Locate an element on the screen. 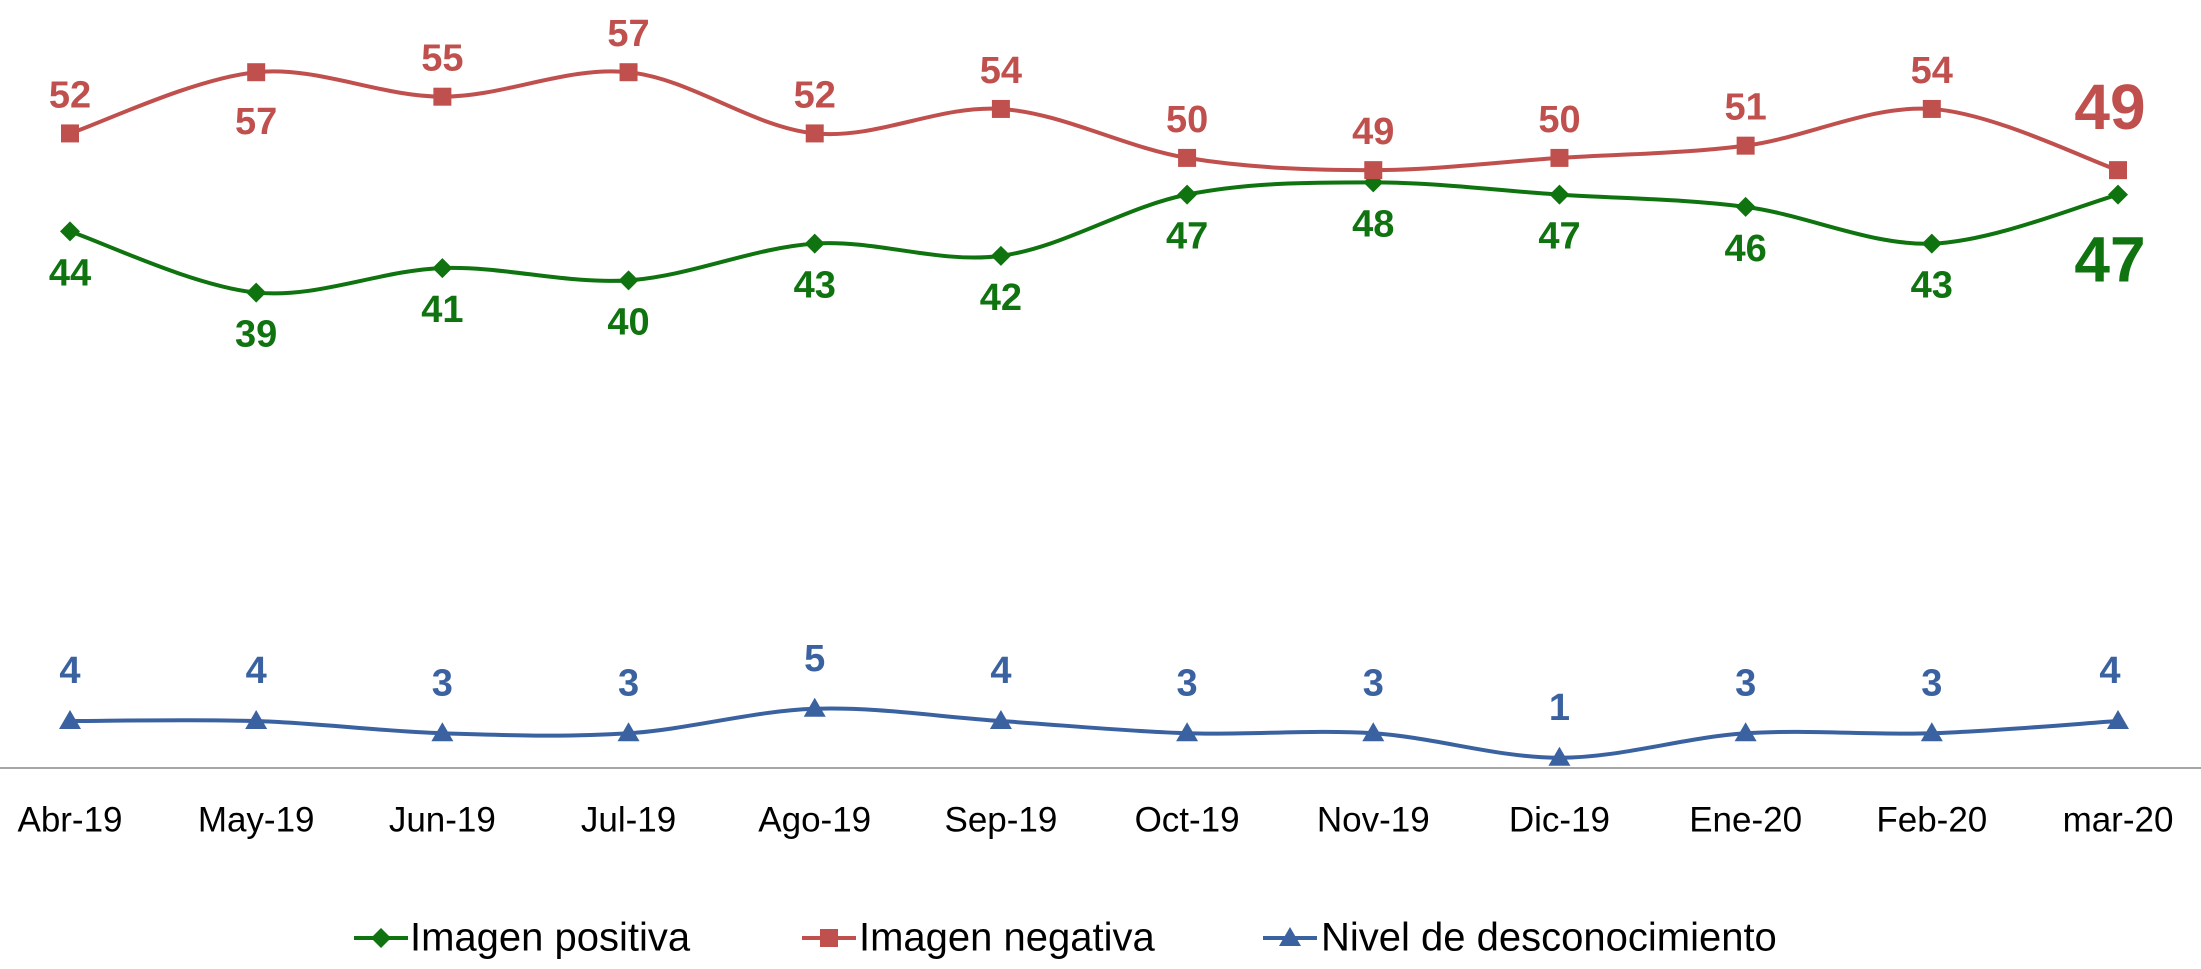 Image resolution: width=2201 pixels, height=969 pixels. x-tick-label: Oct-19 is located at coordinates (1187, 819).